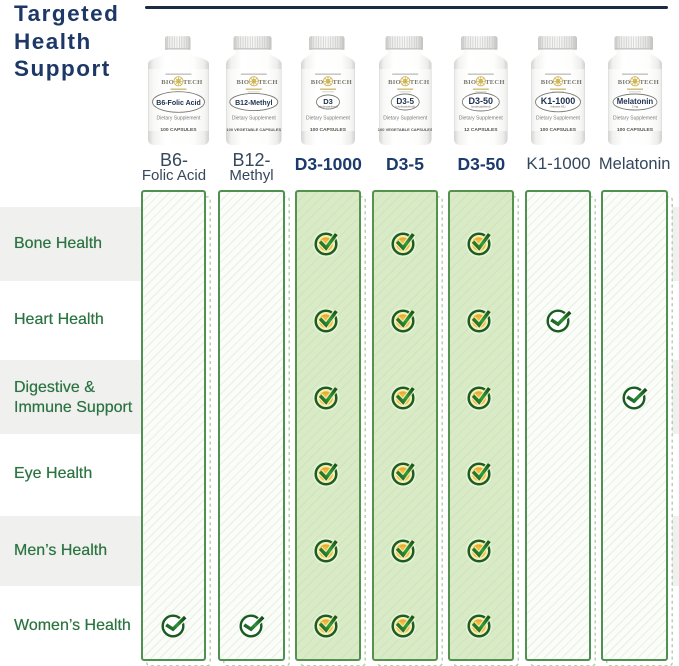 The height and width of the screenshot is (666, 679). Describe the element at coordinates (178, 103) in the screenshot. I see `svg-text: B6-Folic Acid` at that location.